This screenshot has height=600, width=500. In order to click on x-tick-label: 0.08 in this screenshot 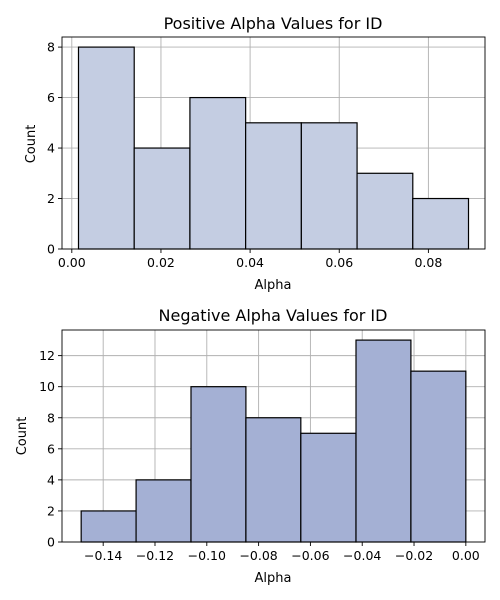, I will do `click(428, 262)`.